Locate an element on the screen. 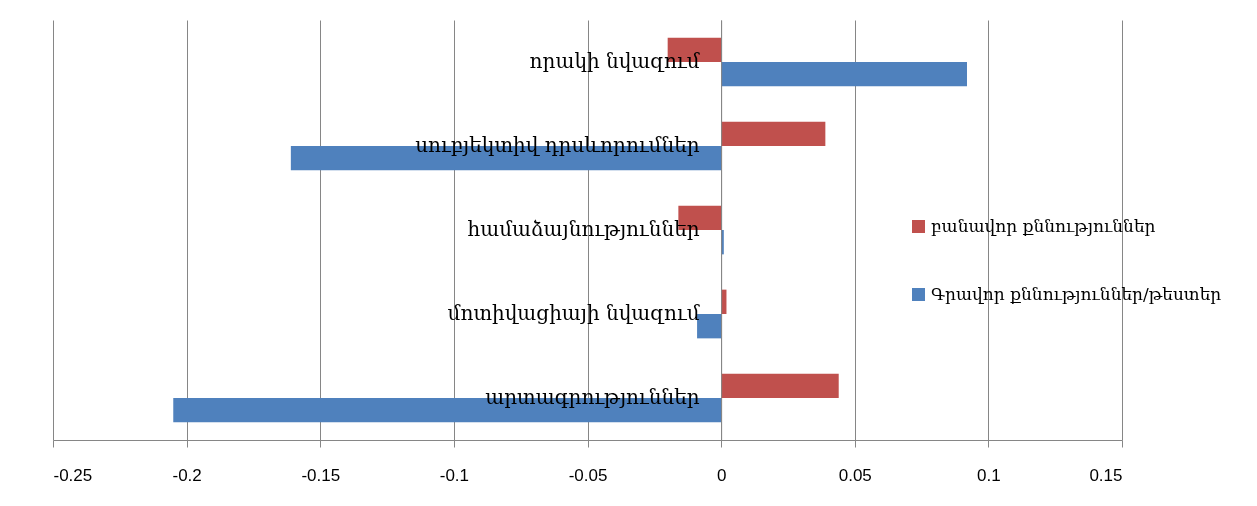 The height and width of the screenshot is (506, 1257). y-tick-label: որակի նվազում is located at coordinates (614, 61).